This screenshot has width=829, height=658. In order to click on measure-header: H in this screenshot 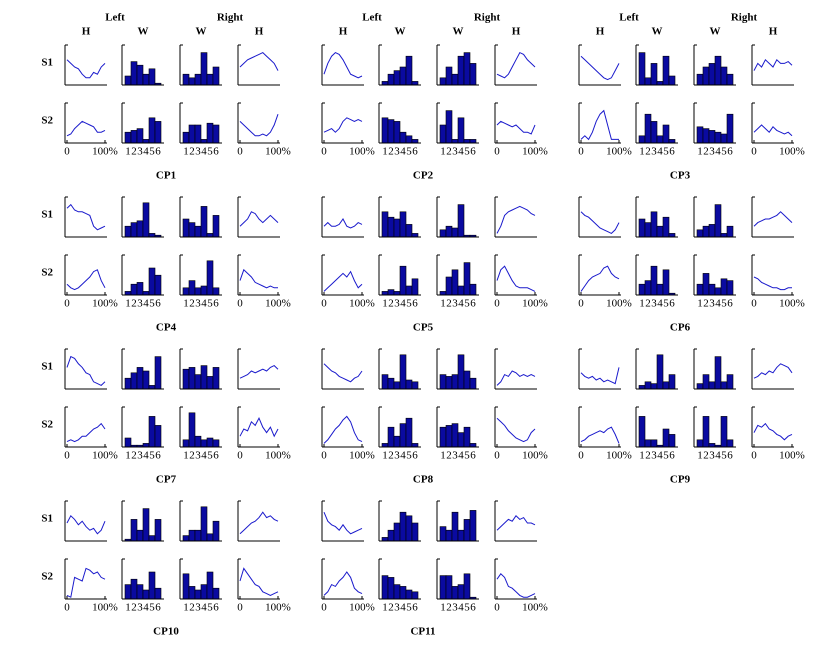, I will do `click(259, 32)`.